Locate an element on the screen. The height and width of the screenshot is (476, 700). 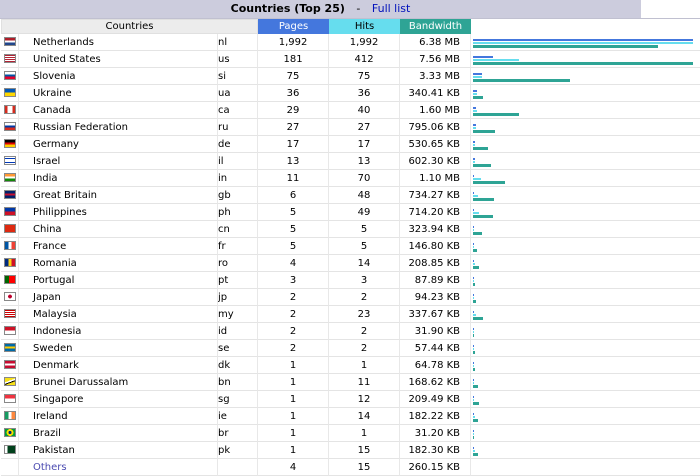
country-name: Ireland is located at coordinates (118, 416).